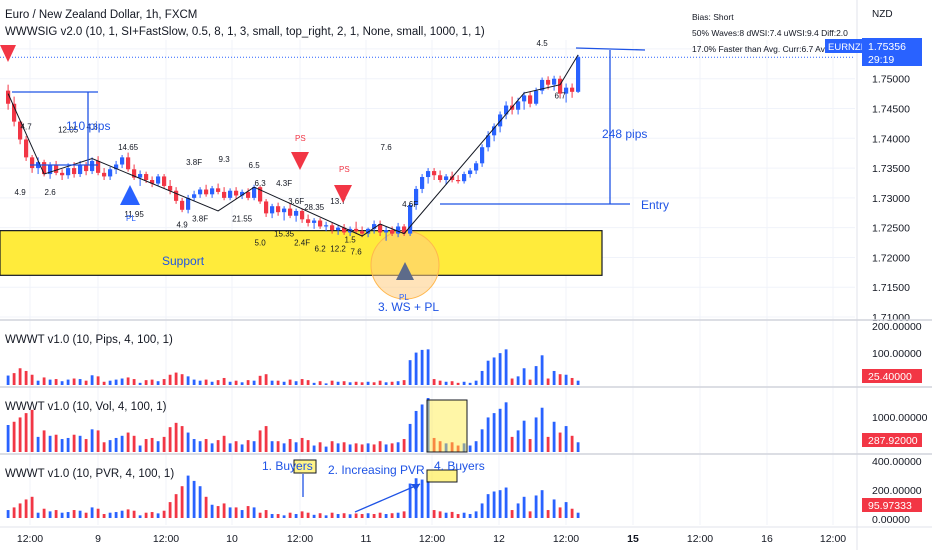 The height and width of the screenshot is (550, 932). What do you see at coordinates (86, 407) in the screenshot?
I see `pane-vol-title: WWWT v1.0 (10, Vol, 4, 100, 1)` at bounding box center [86, 407].